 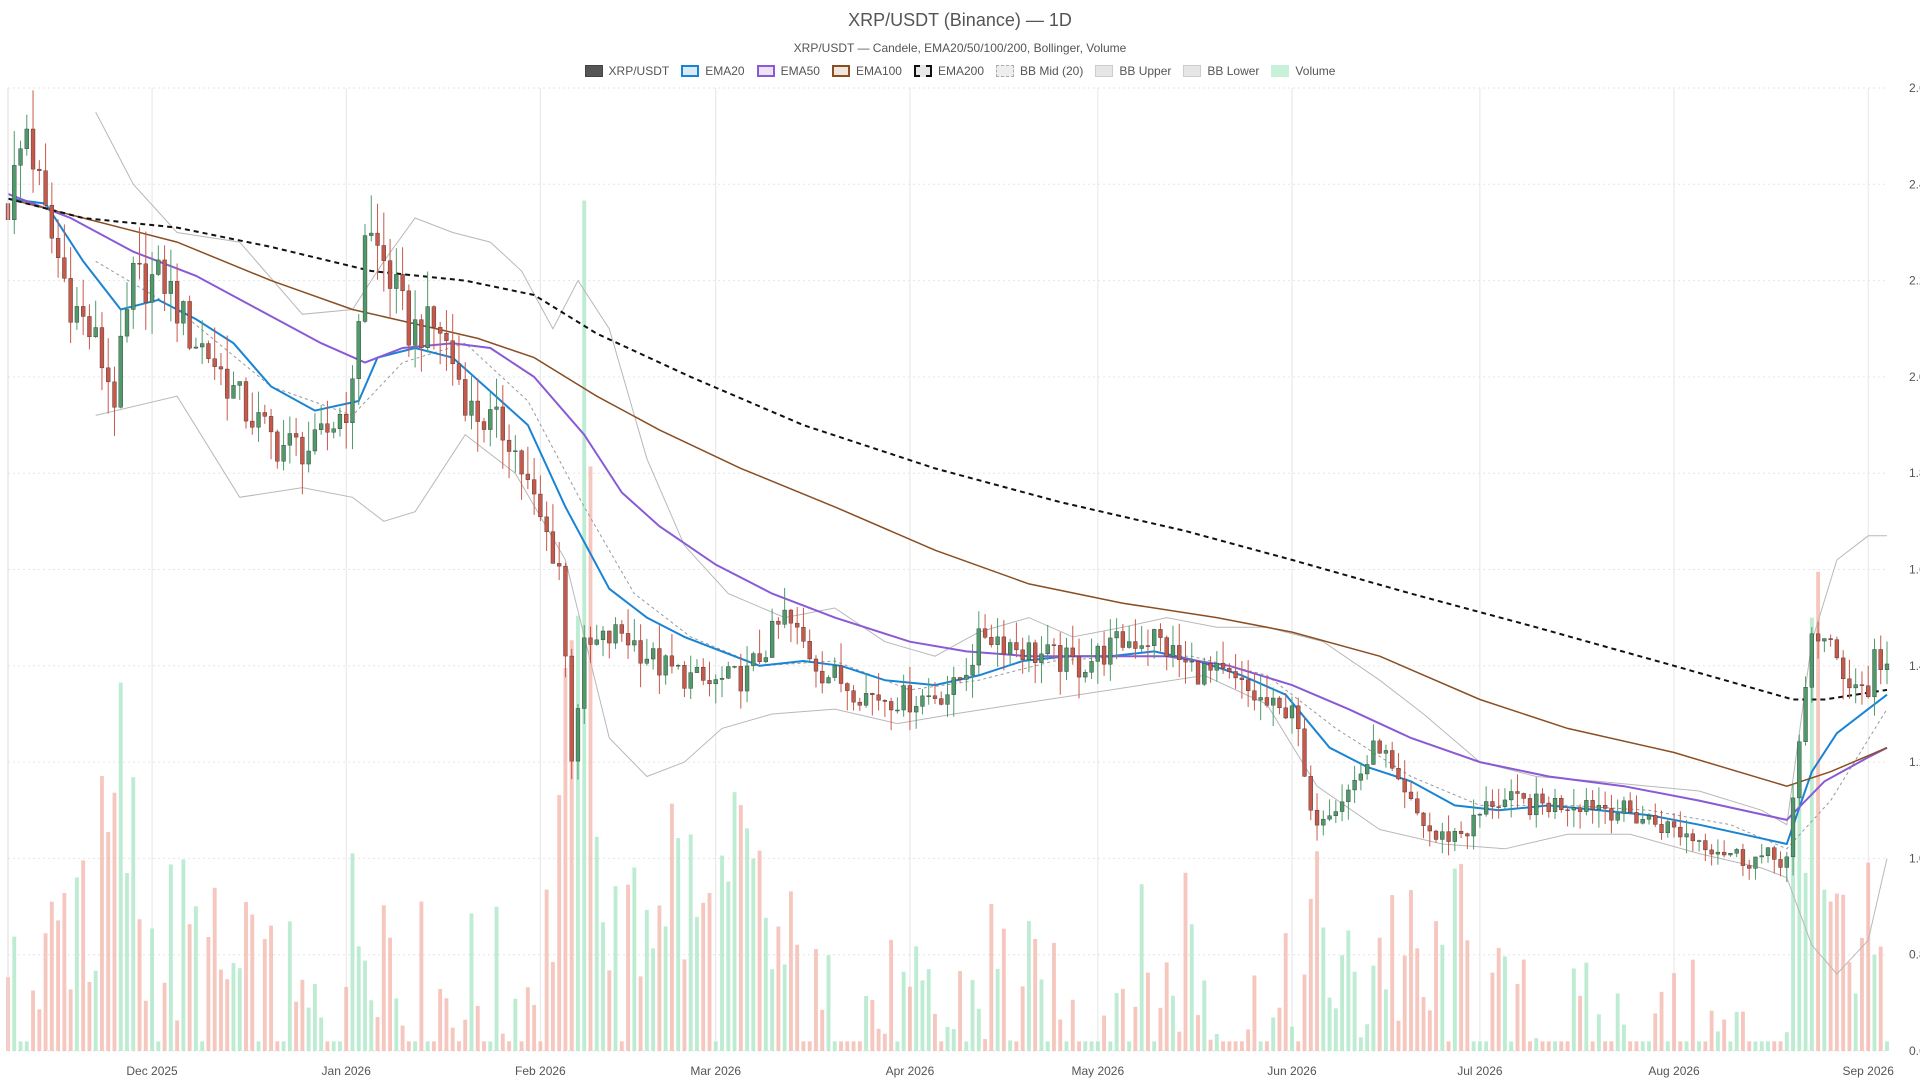 I want to click on y-tick-label: 1.0, so click(x=1914, y=858).